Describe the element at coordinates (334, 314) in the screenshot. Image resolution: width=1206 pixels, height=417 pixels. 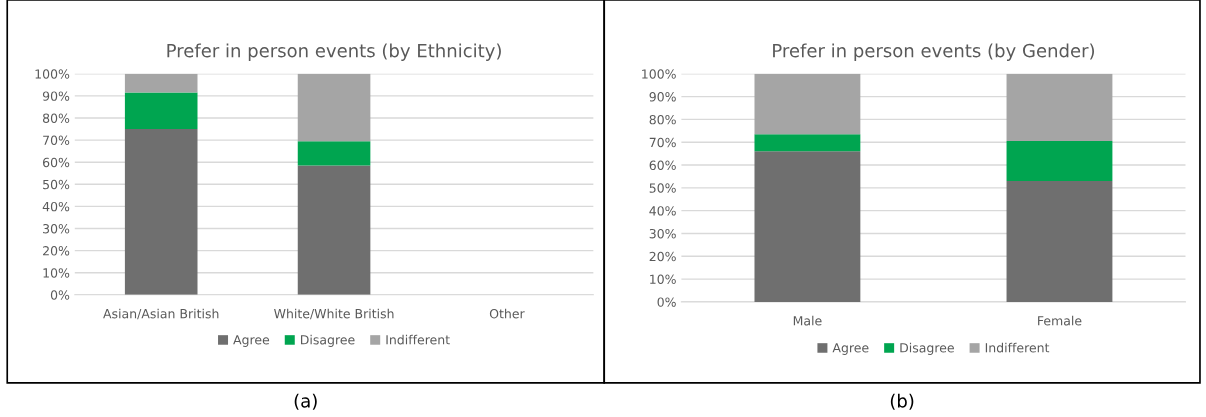
I see `x-tick-label: White/White British` at that location.